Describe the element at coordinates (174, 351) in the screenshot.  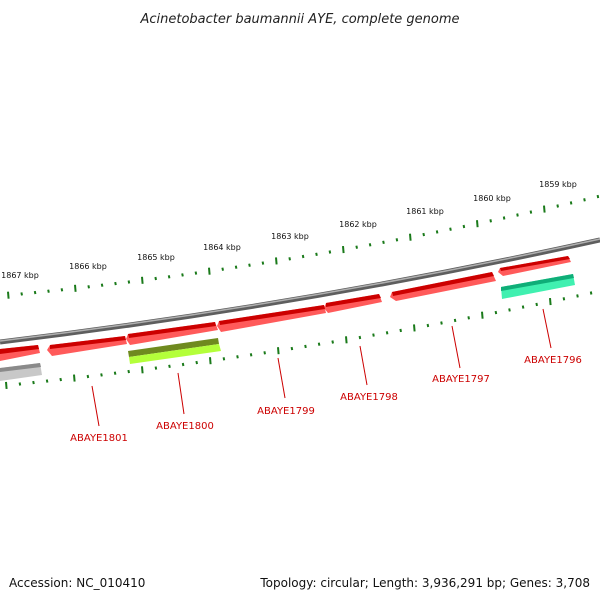
I see `olive-lime-feature` at that location.